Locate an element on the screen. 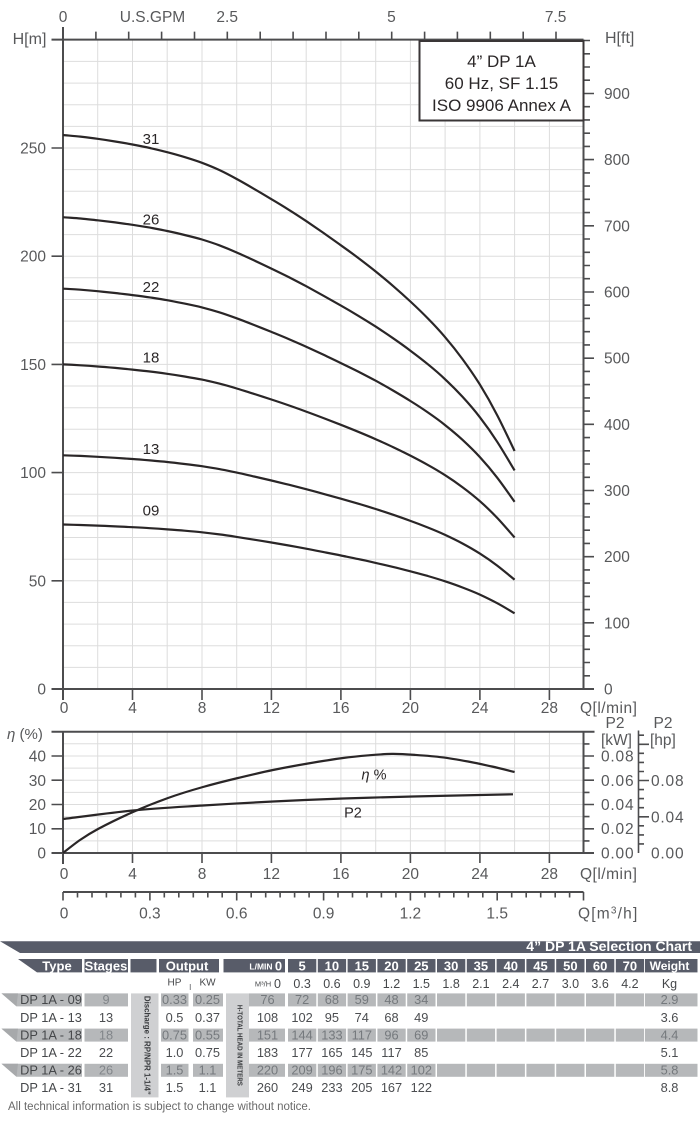 Image resolution: width=700 pixels, height=1125 pixels. svg-text: 28 is located at coordinates (549, 874).